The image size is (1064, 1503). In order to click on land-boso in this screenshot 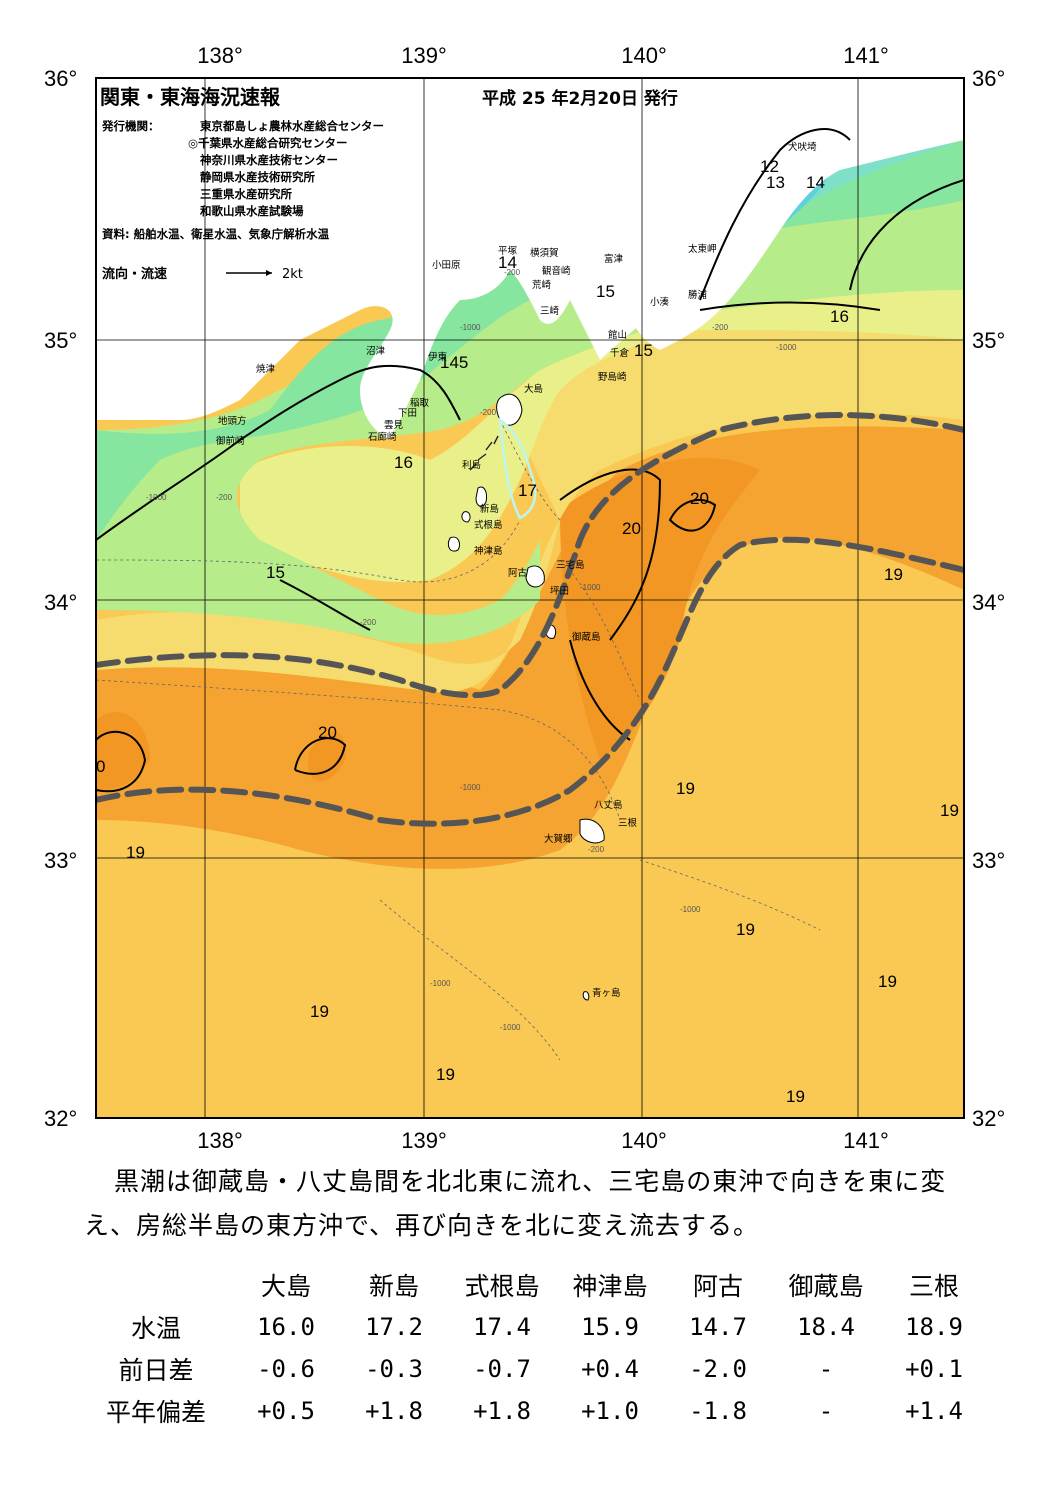, I will do `click(792, 214)`.